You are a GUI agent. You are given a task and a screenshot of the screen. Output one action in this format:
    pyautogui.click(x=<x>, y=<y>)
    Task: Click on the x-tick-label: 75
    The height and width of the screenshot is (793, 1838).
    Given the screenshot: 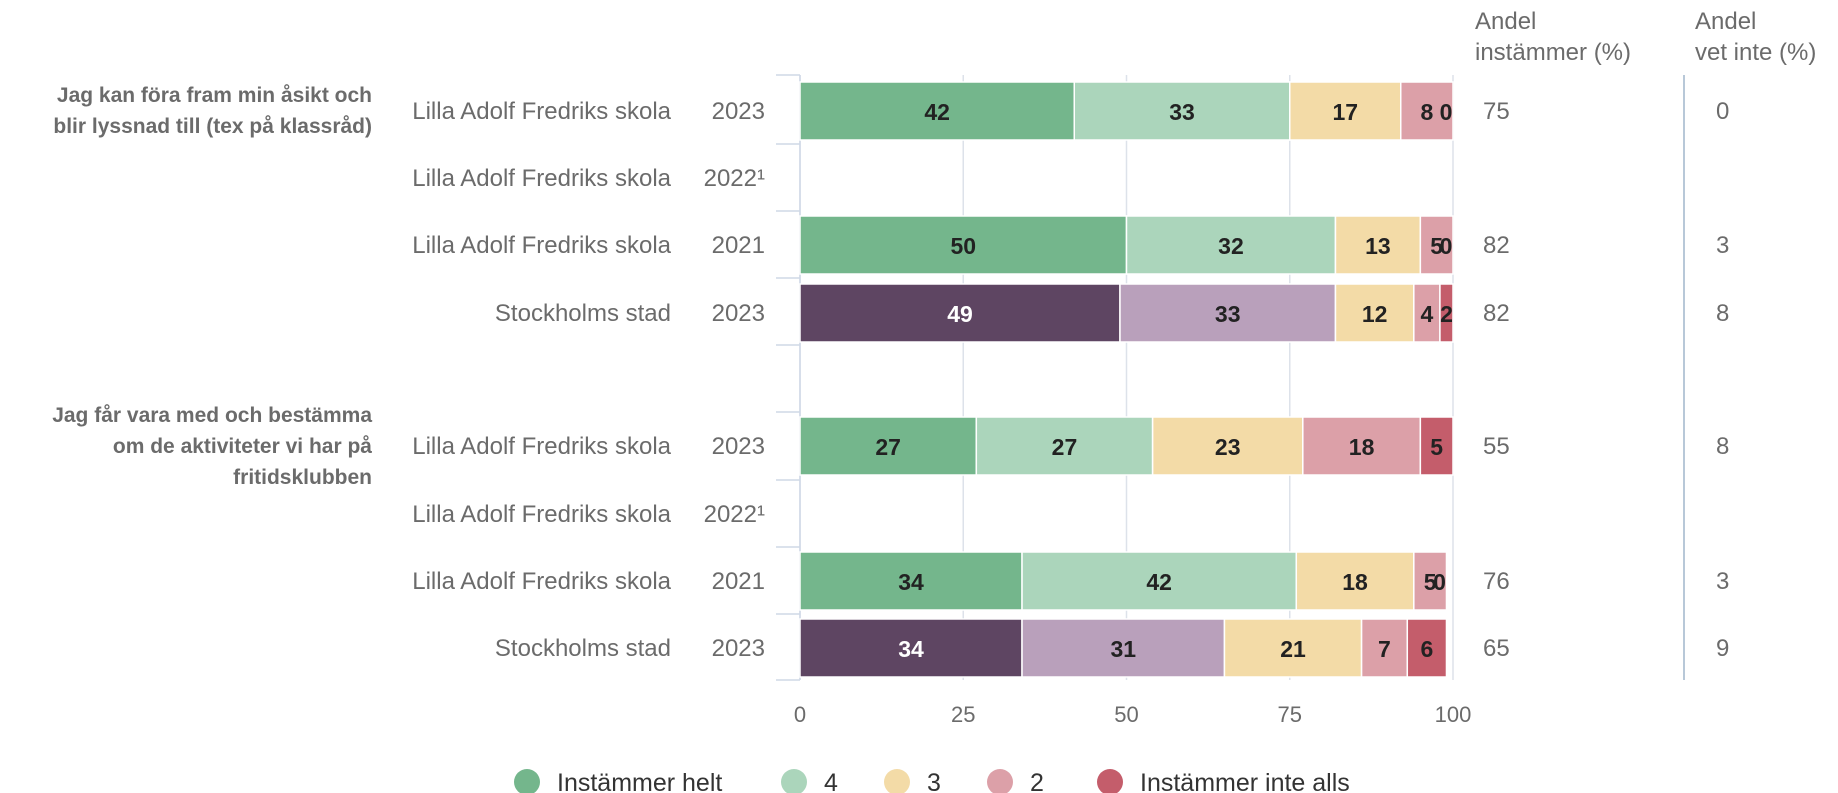 What is the action you would take?
    pyautogui.click(x=1290, y=714)
    